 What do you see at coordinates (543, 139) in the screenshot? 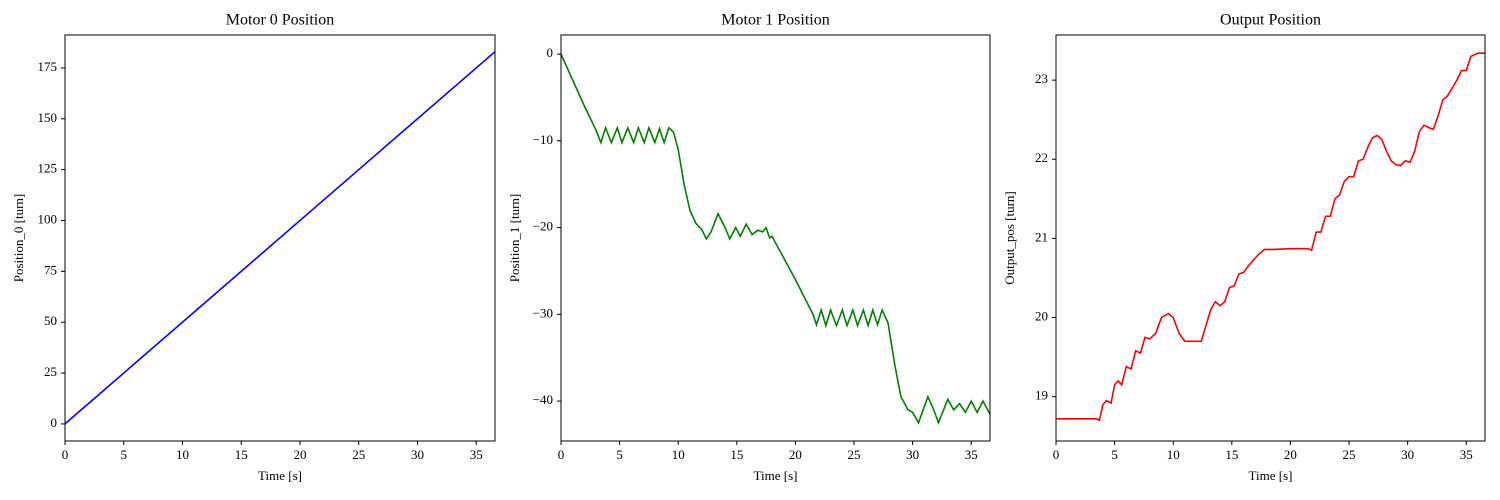
I see `y-tick-label: −10` at bounding box center [543, 139].